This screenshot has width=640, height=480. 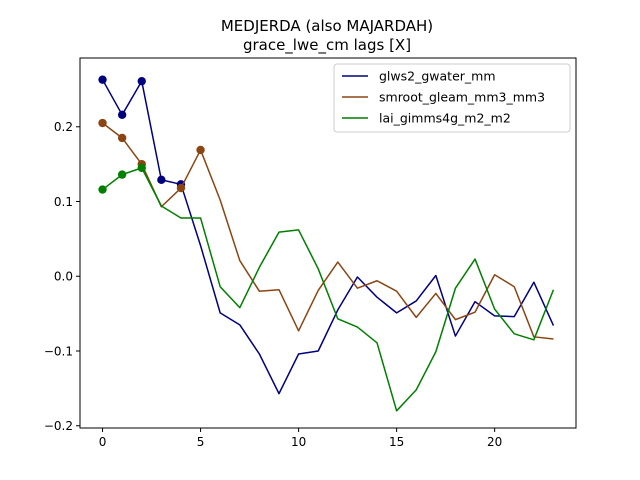 What do you see at coordinates (63, 202) in the screenshot?
I see `y-tick-label: 0.1` at bounding box center [63, 202].